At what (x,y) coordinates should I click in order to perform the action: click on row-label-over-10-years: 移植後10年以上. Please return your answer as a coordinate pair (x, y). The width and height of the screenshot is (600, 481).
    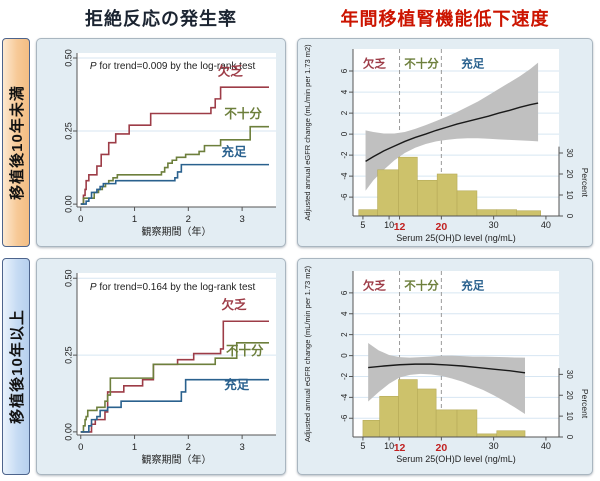
    Looking at the image, I should click on (16, 366).